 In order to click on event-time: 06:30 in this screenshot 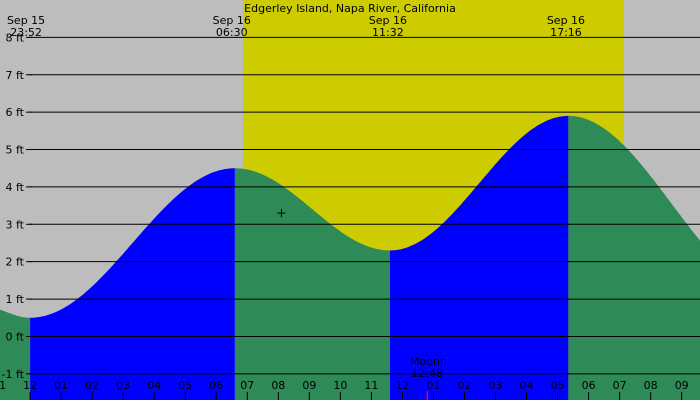, I will do `click(232, 32)`.